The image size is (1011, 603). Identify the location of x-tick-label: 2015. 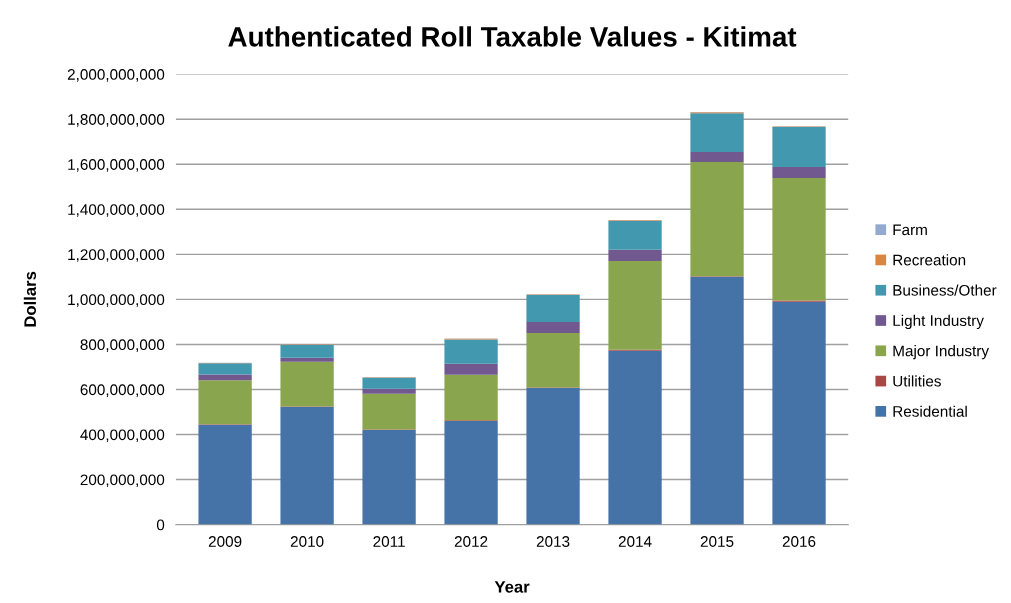
(717, 541).